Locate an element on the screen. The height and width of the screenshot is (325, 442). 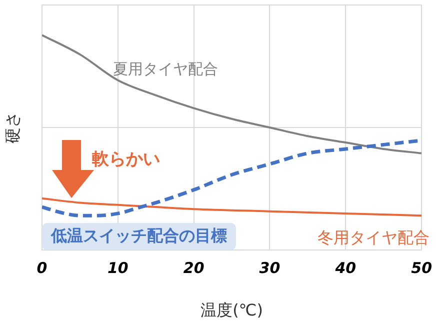
x-tick-label: 20 is located at coordinates (193, 267).